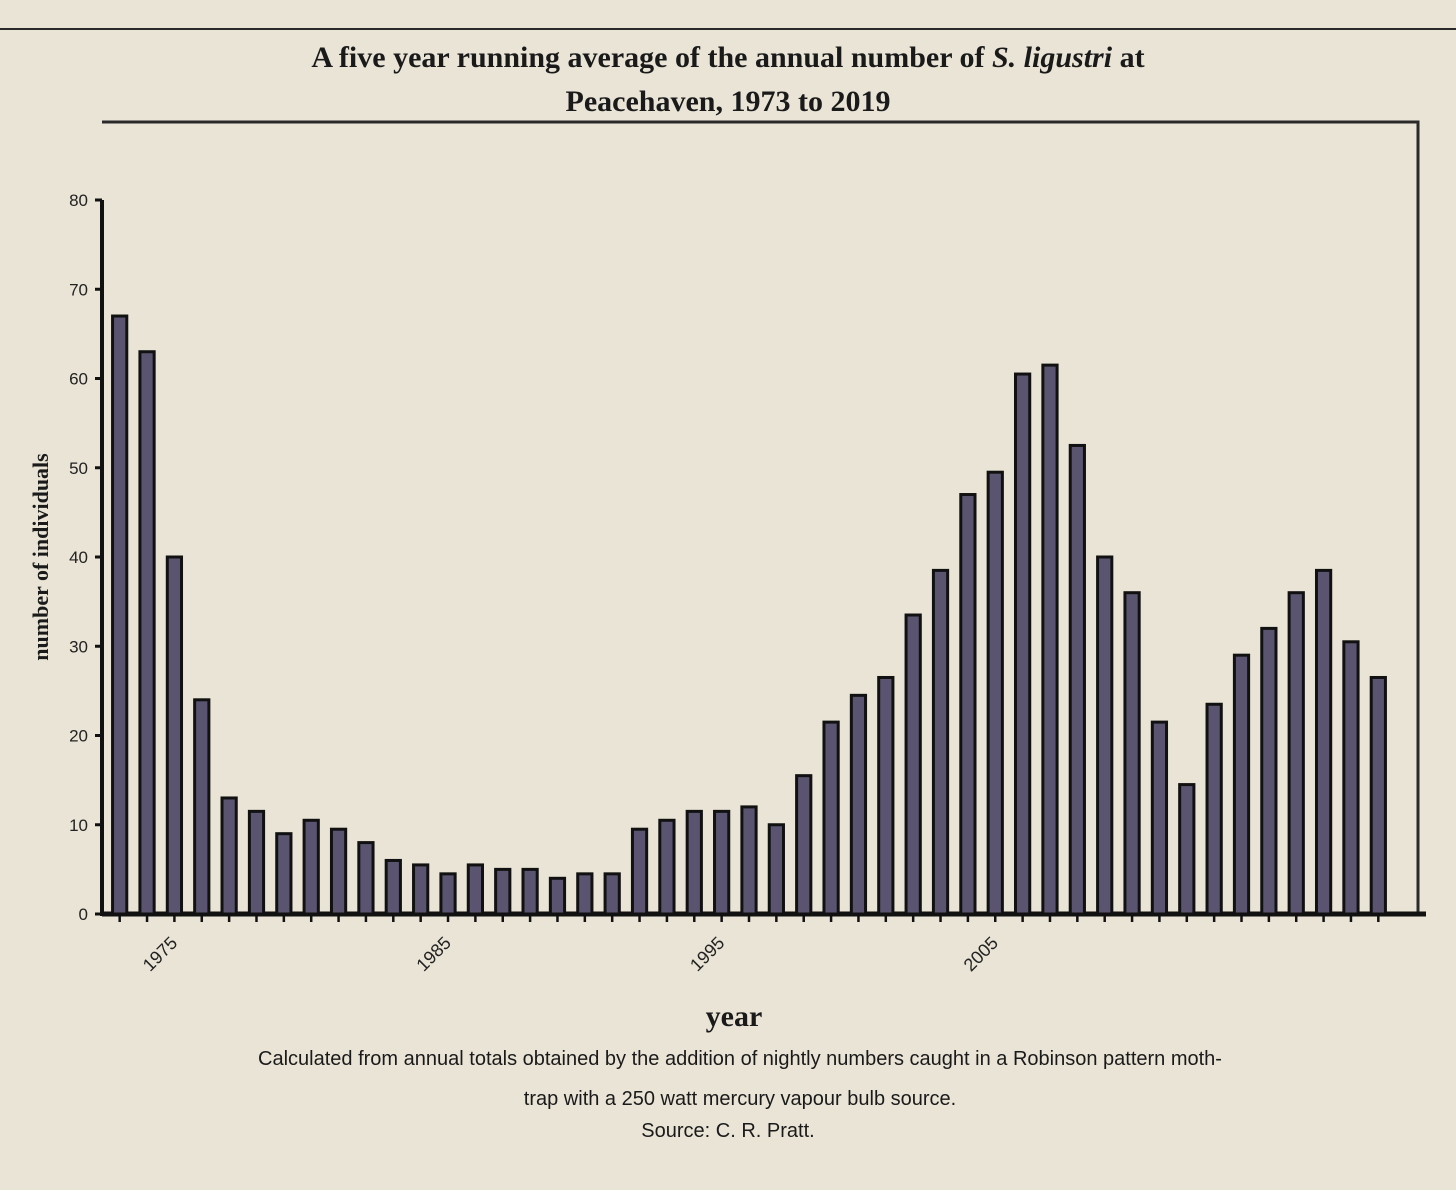 The height and width of the screenshot is (1190, 1456). Describe the element at coordinates (83, 914) in the screenshot. I see `y-tick-label: 0` at that location.